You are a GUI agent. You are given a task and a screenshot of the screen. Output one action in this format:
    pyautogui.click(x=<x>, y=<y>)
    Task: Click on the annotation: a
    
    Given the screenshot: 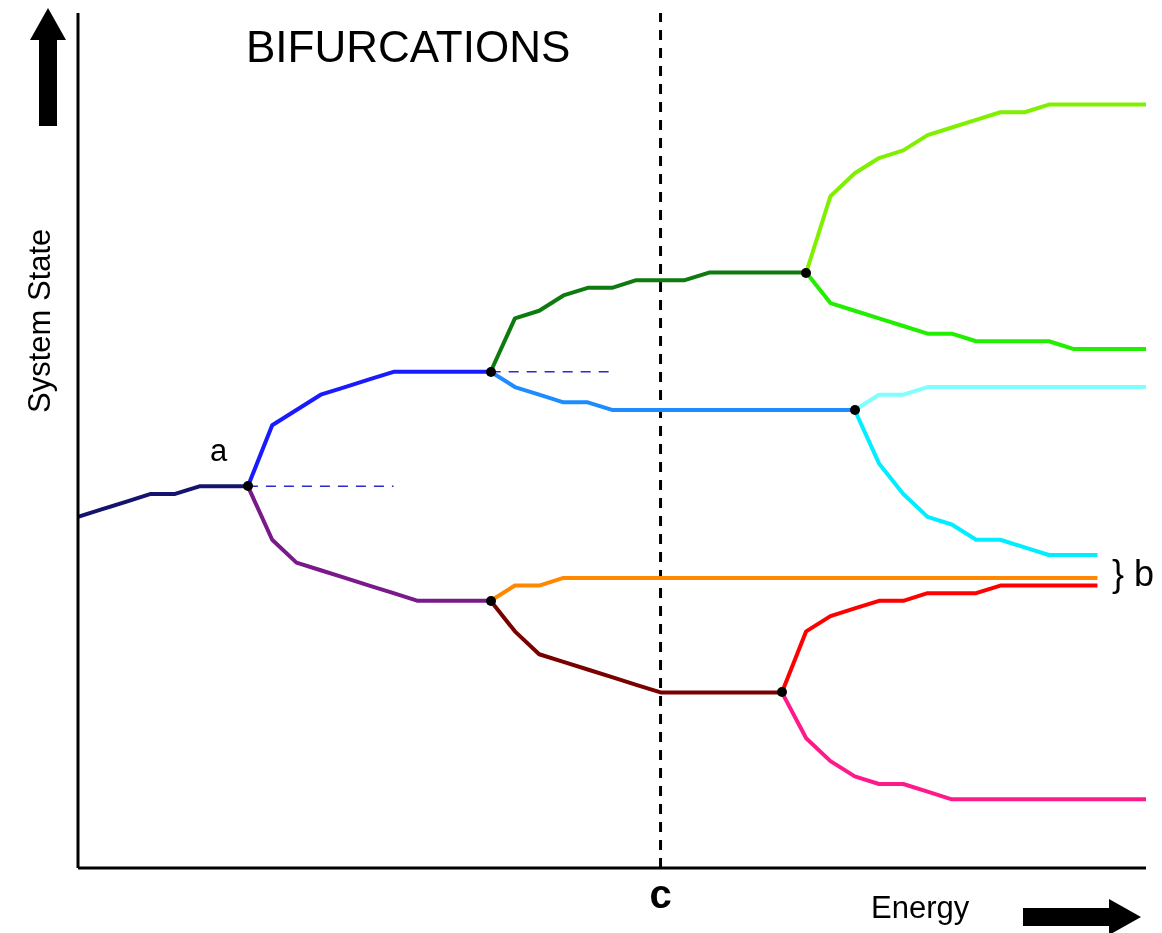 What is the action you would take?
    pyautogui.click(x=219, y=451)
    